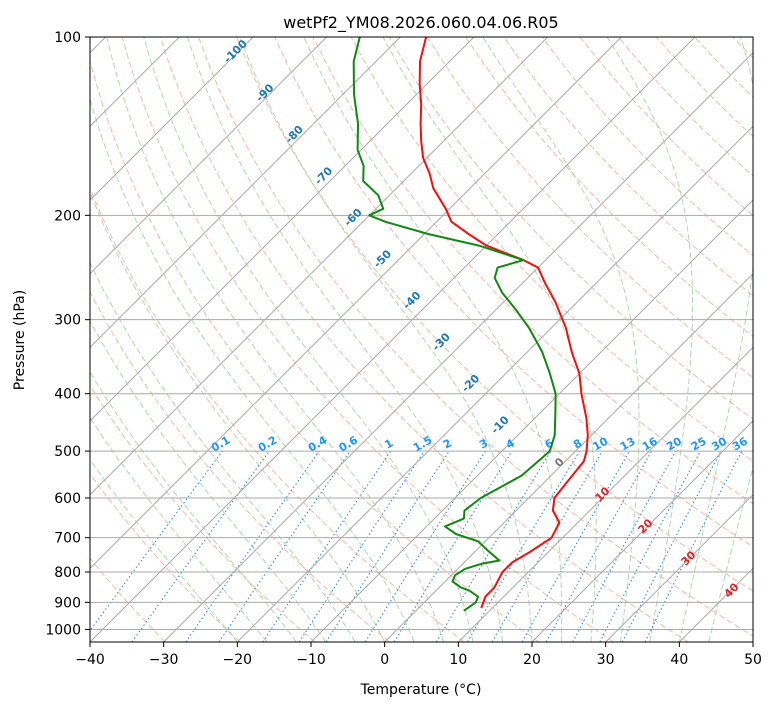 The image size is (775, 708). I want to click on y-tick-label: 600, so click(67, 499).